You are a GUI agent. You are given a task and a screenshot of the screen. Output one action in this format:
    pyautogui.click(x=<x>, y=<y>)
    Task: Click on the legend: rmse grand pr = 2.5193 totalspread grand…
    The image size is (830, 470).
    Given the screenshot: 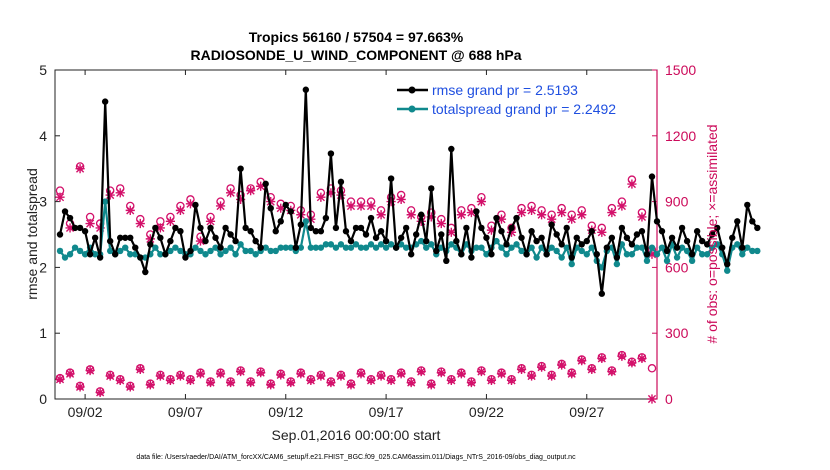 What is the action you would take?
    pyautogui.click(x=520, y=98)
    